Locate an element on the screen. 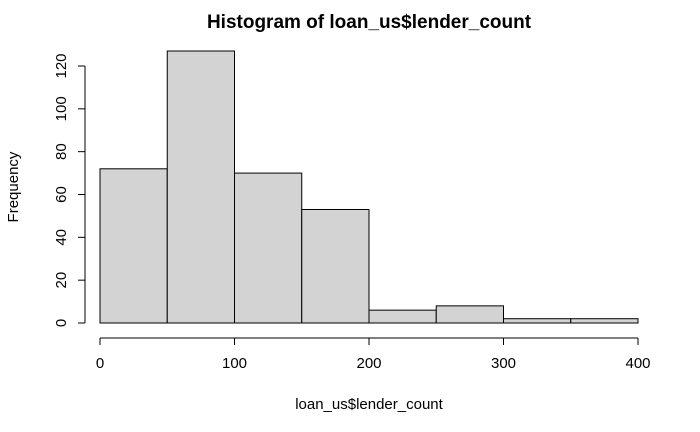 Image resolution: width=700 pixels, height=432 pixels. chart-title: Histogram of loan_us$lender_count is located at coordinates (369, 22).